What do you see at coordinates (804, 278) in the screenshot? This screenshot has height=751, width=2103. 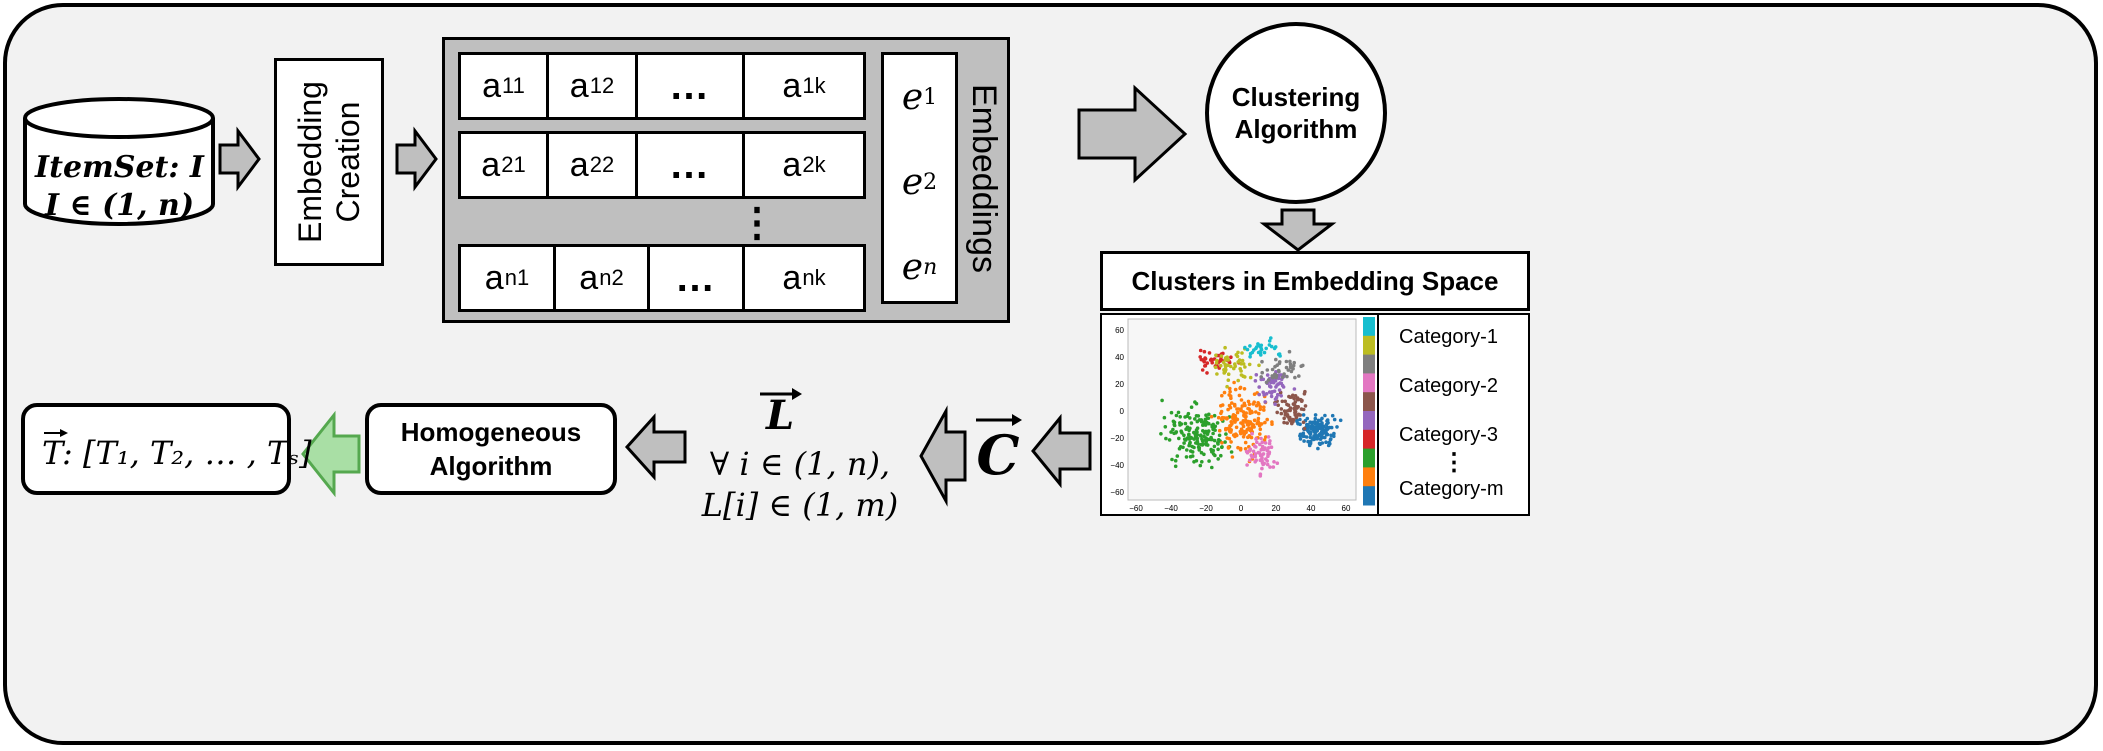 I see `matrix-cell-nk: a nk` at bounding box center [804, 278].